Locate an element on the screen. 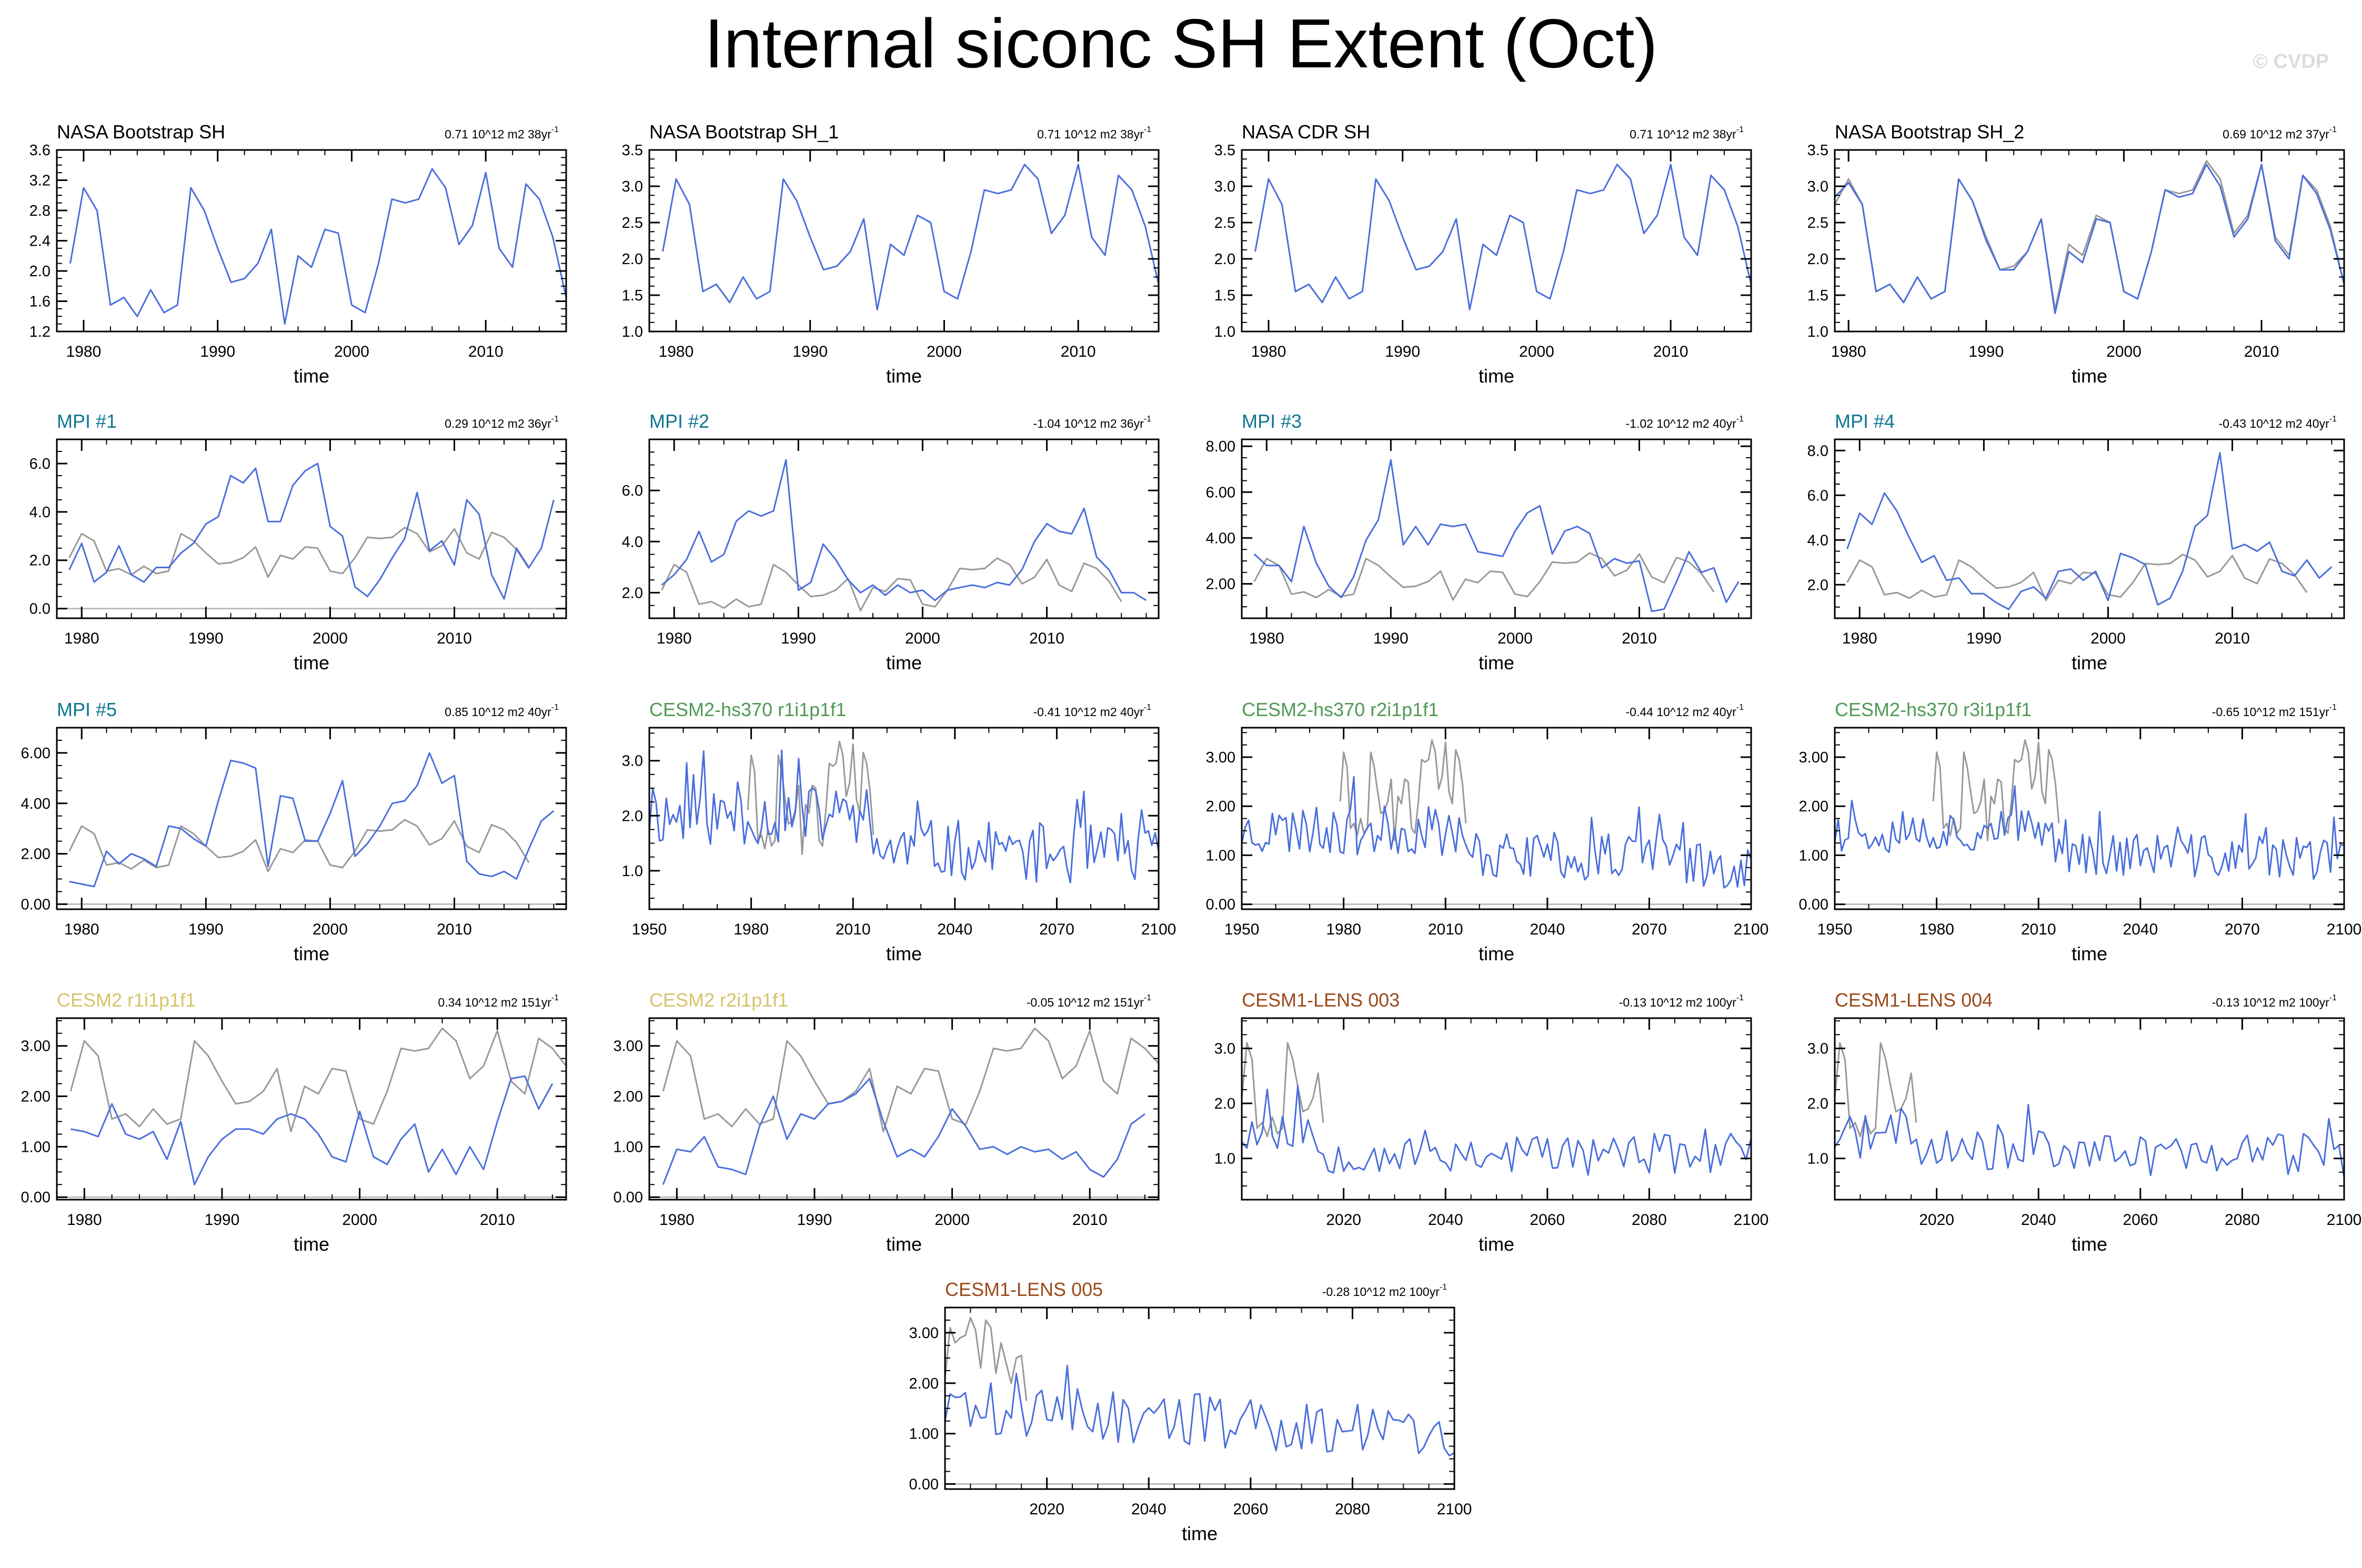  trend-label: -1.04 10^12 m2 36yr-1 is located at coordinates (1092, 422).